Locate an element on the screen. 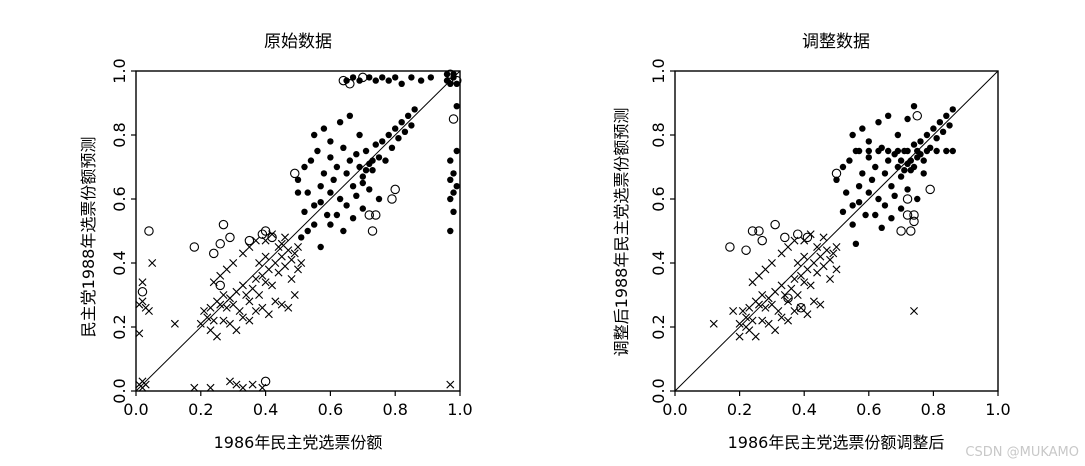  x-tick-label: 0.8 is located at coordinates (933, 409).